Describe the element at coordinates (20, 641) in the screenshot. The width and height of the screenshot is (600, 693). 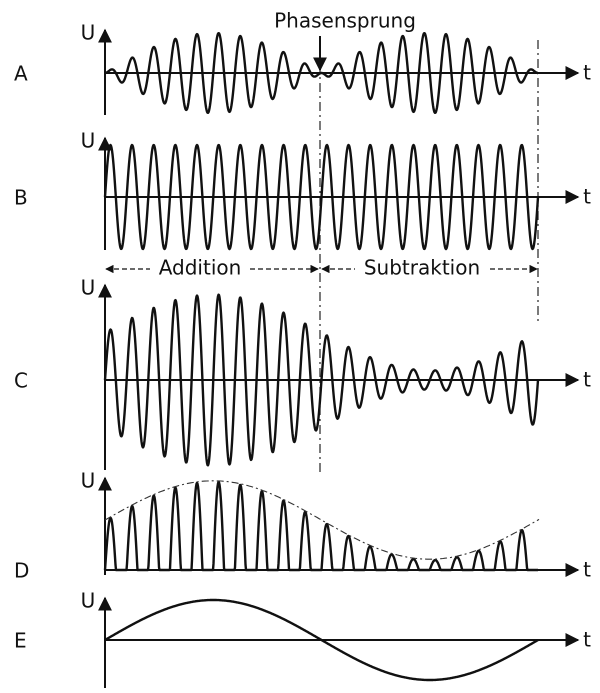
I see `row-label: E` at that location.